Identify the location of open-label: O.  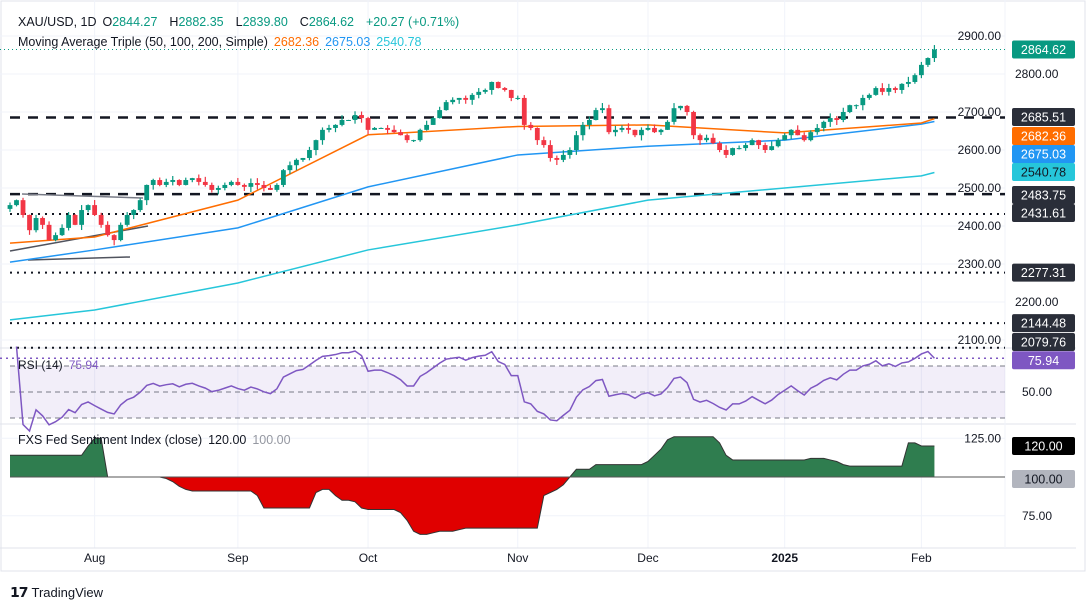
(107, 22).